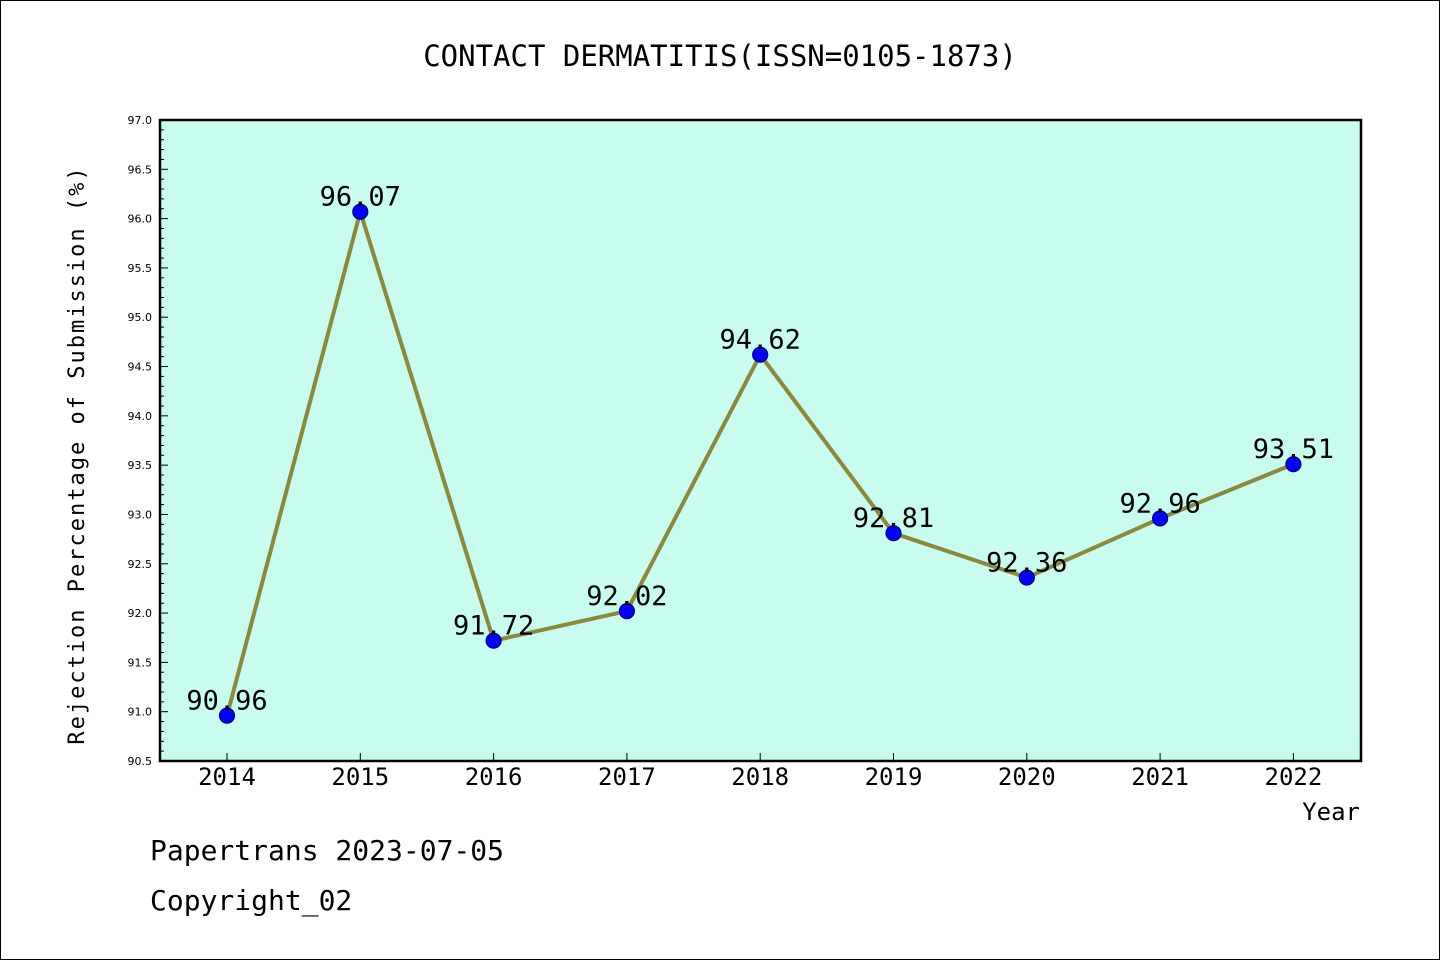  I want to click on x-tick-label: 2020, so click(1027, 777).